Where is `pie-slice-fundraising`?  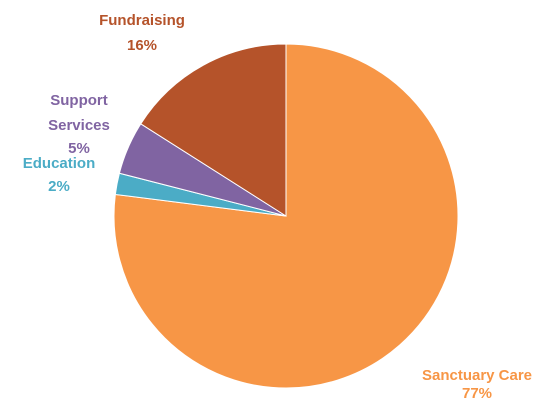 pie-slice-fundraising is located at coordinates (213, 130).